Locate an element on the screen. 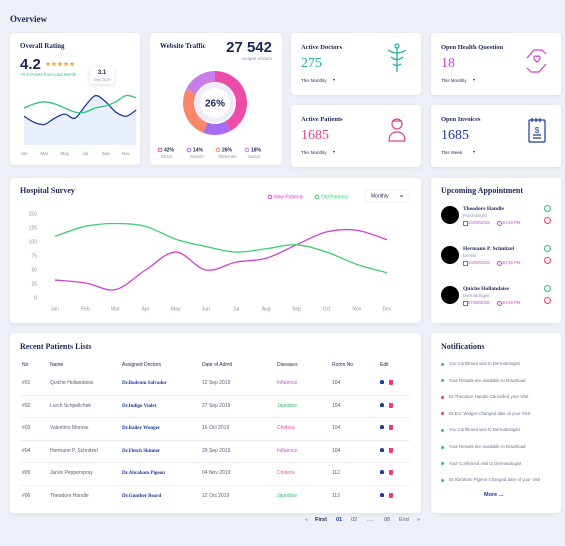 The image size is (565, 546). rating-value: 4.2 is located at coordinates (30, 64).